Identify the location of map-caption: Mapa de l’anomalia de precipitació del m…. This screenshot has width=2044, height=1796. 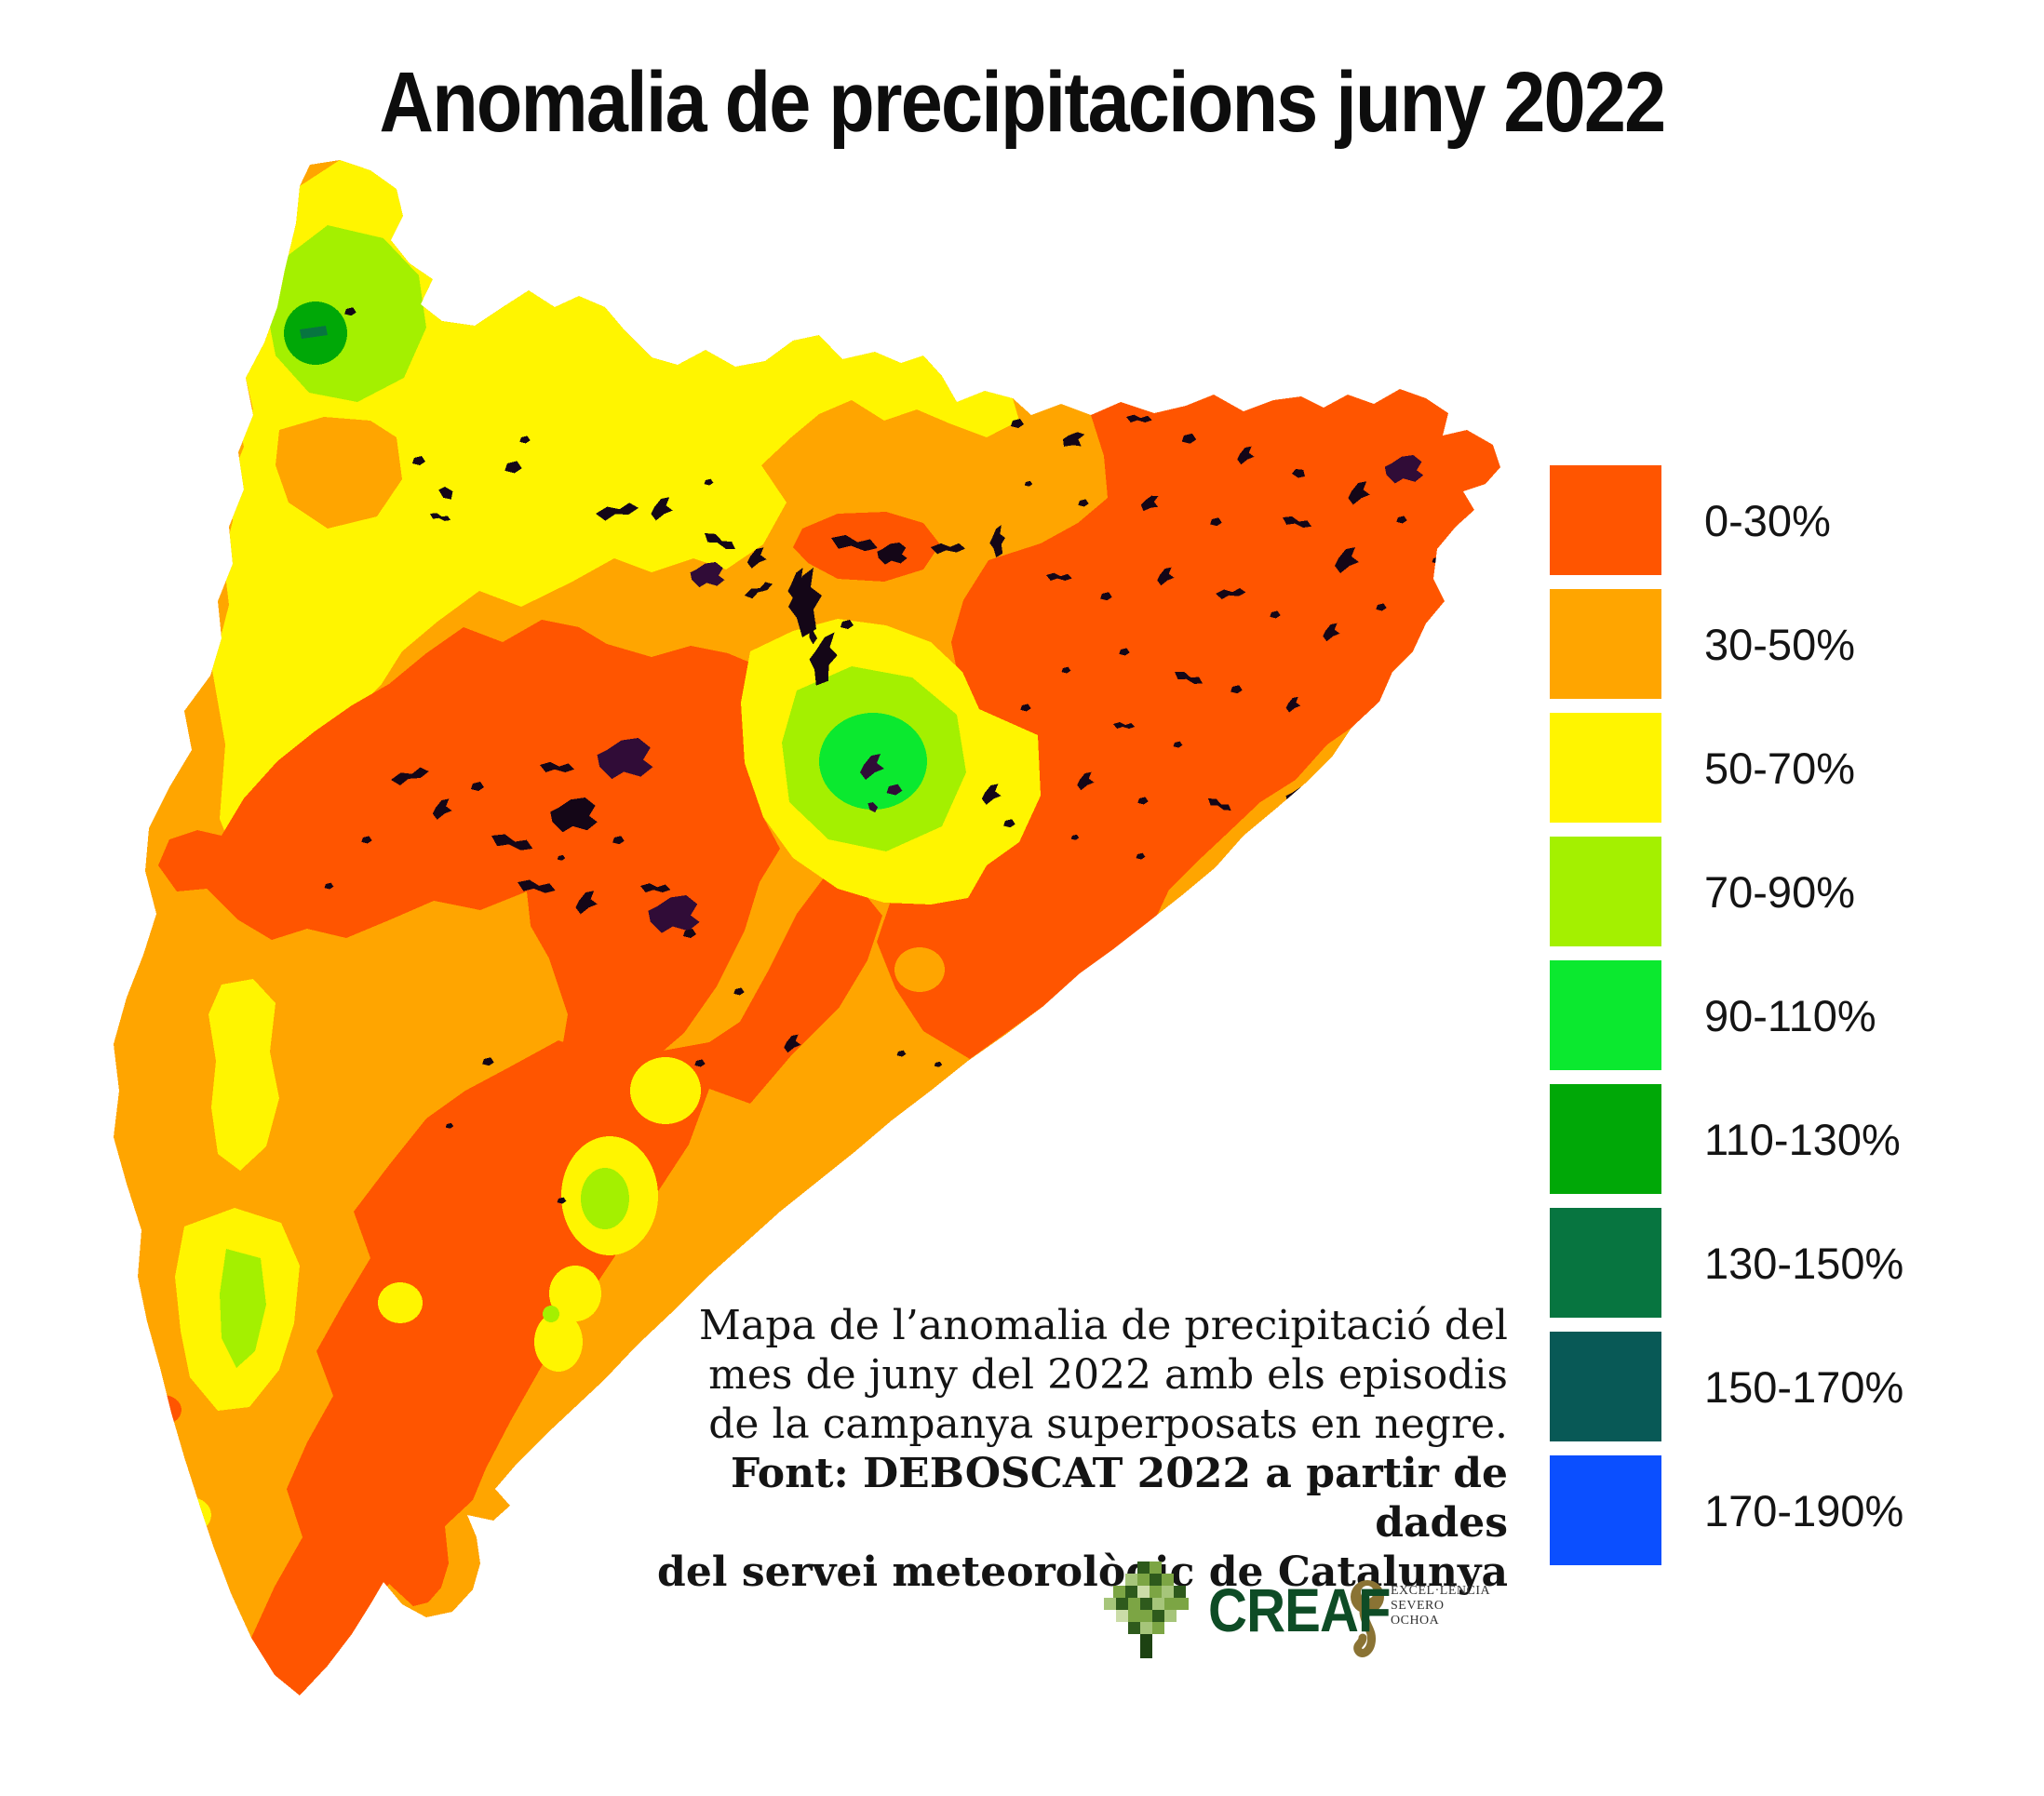
(1080, 1449).